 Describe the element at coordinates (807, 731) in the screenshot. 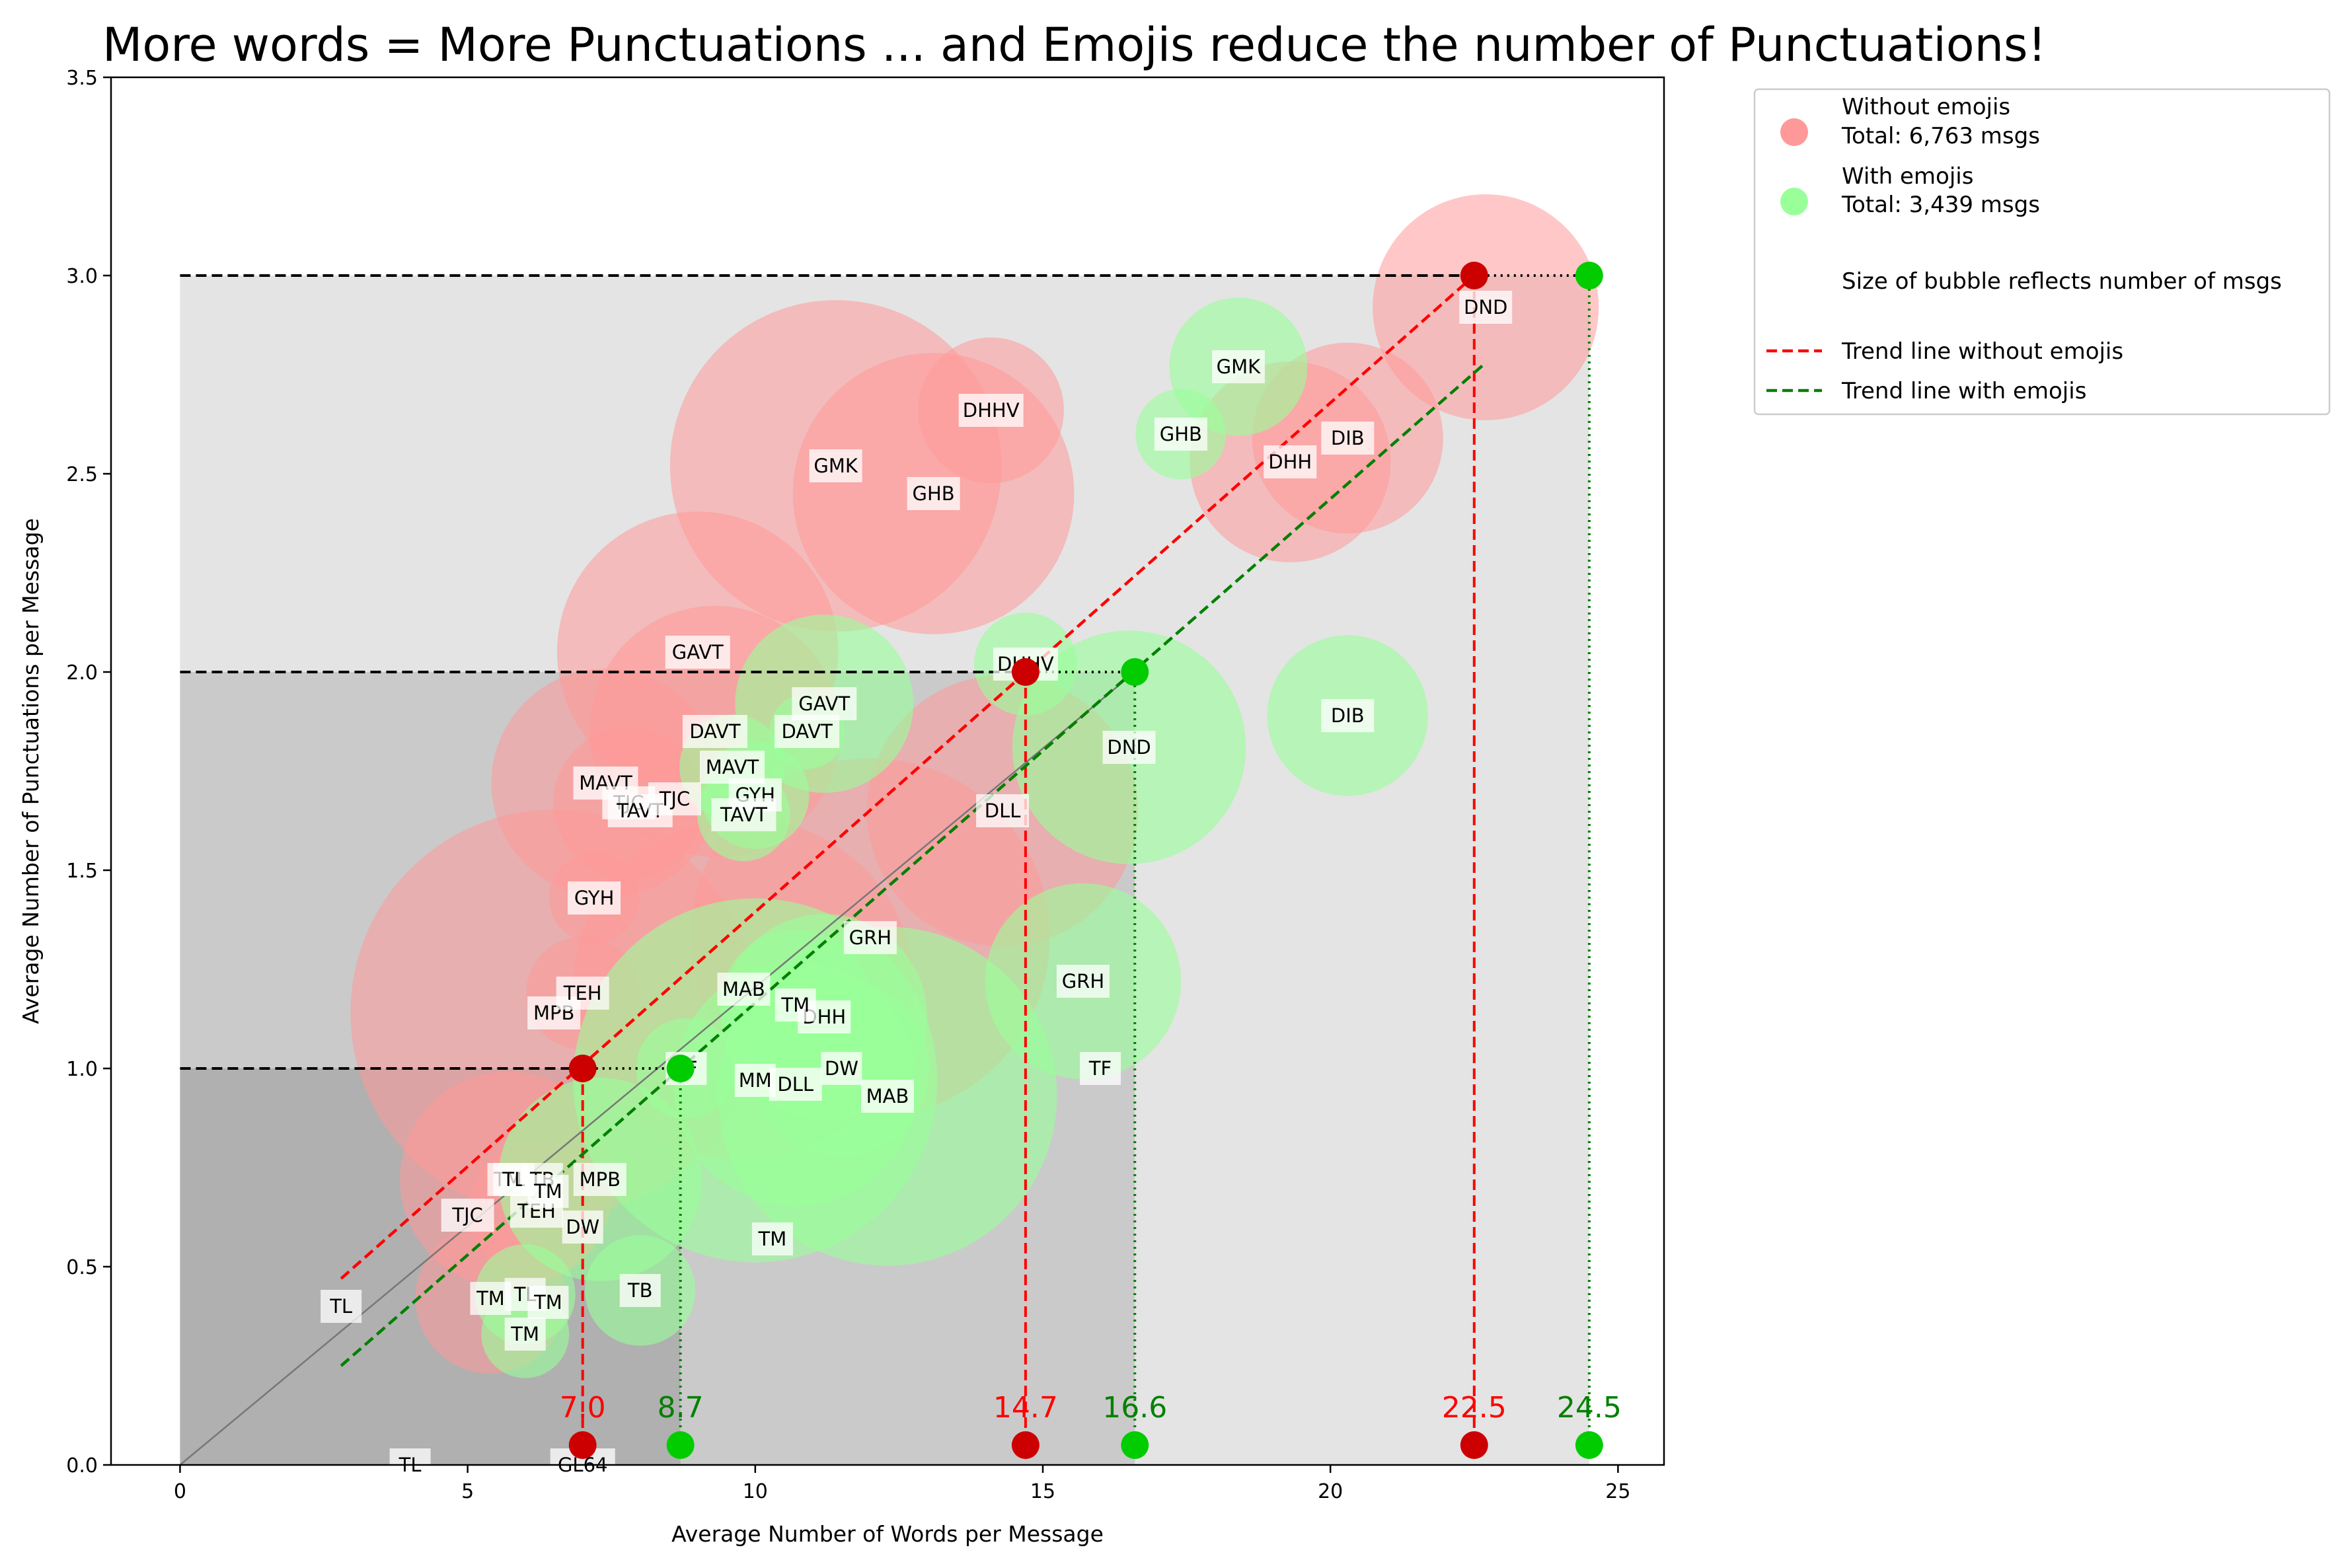

I see `label-text: DAVT` at that location.